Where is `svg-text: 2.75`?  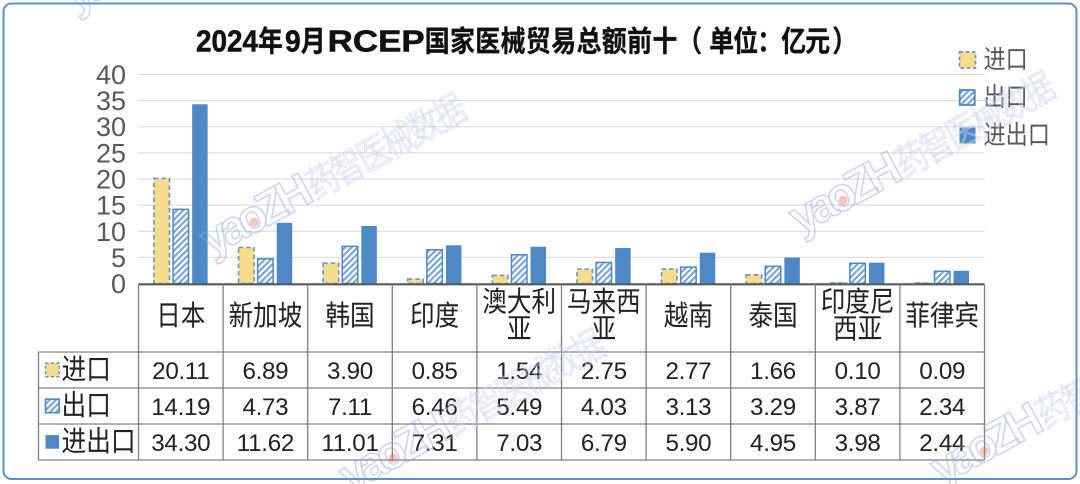
svg-text: 2.75 is located at coordinates (604, 371).